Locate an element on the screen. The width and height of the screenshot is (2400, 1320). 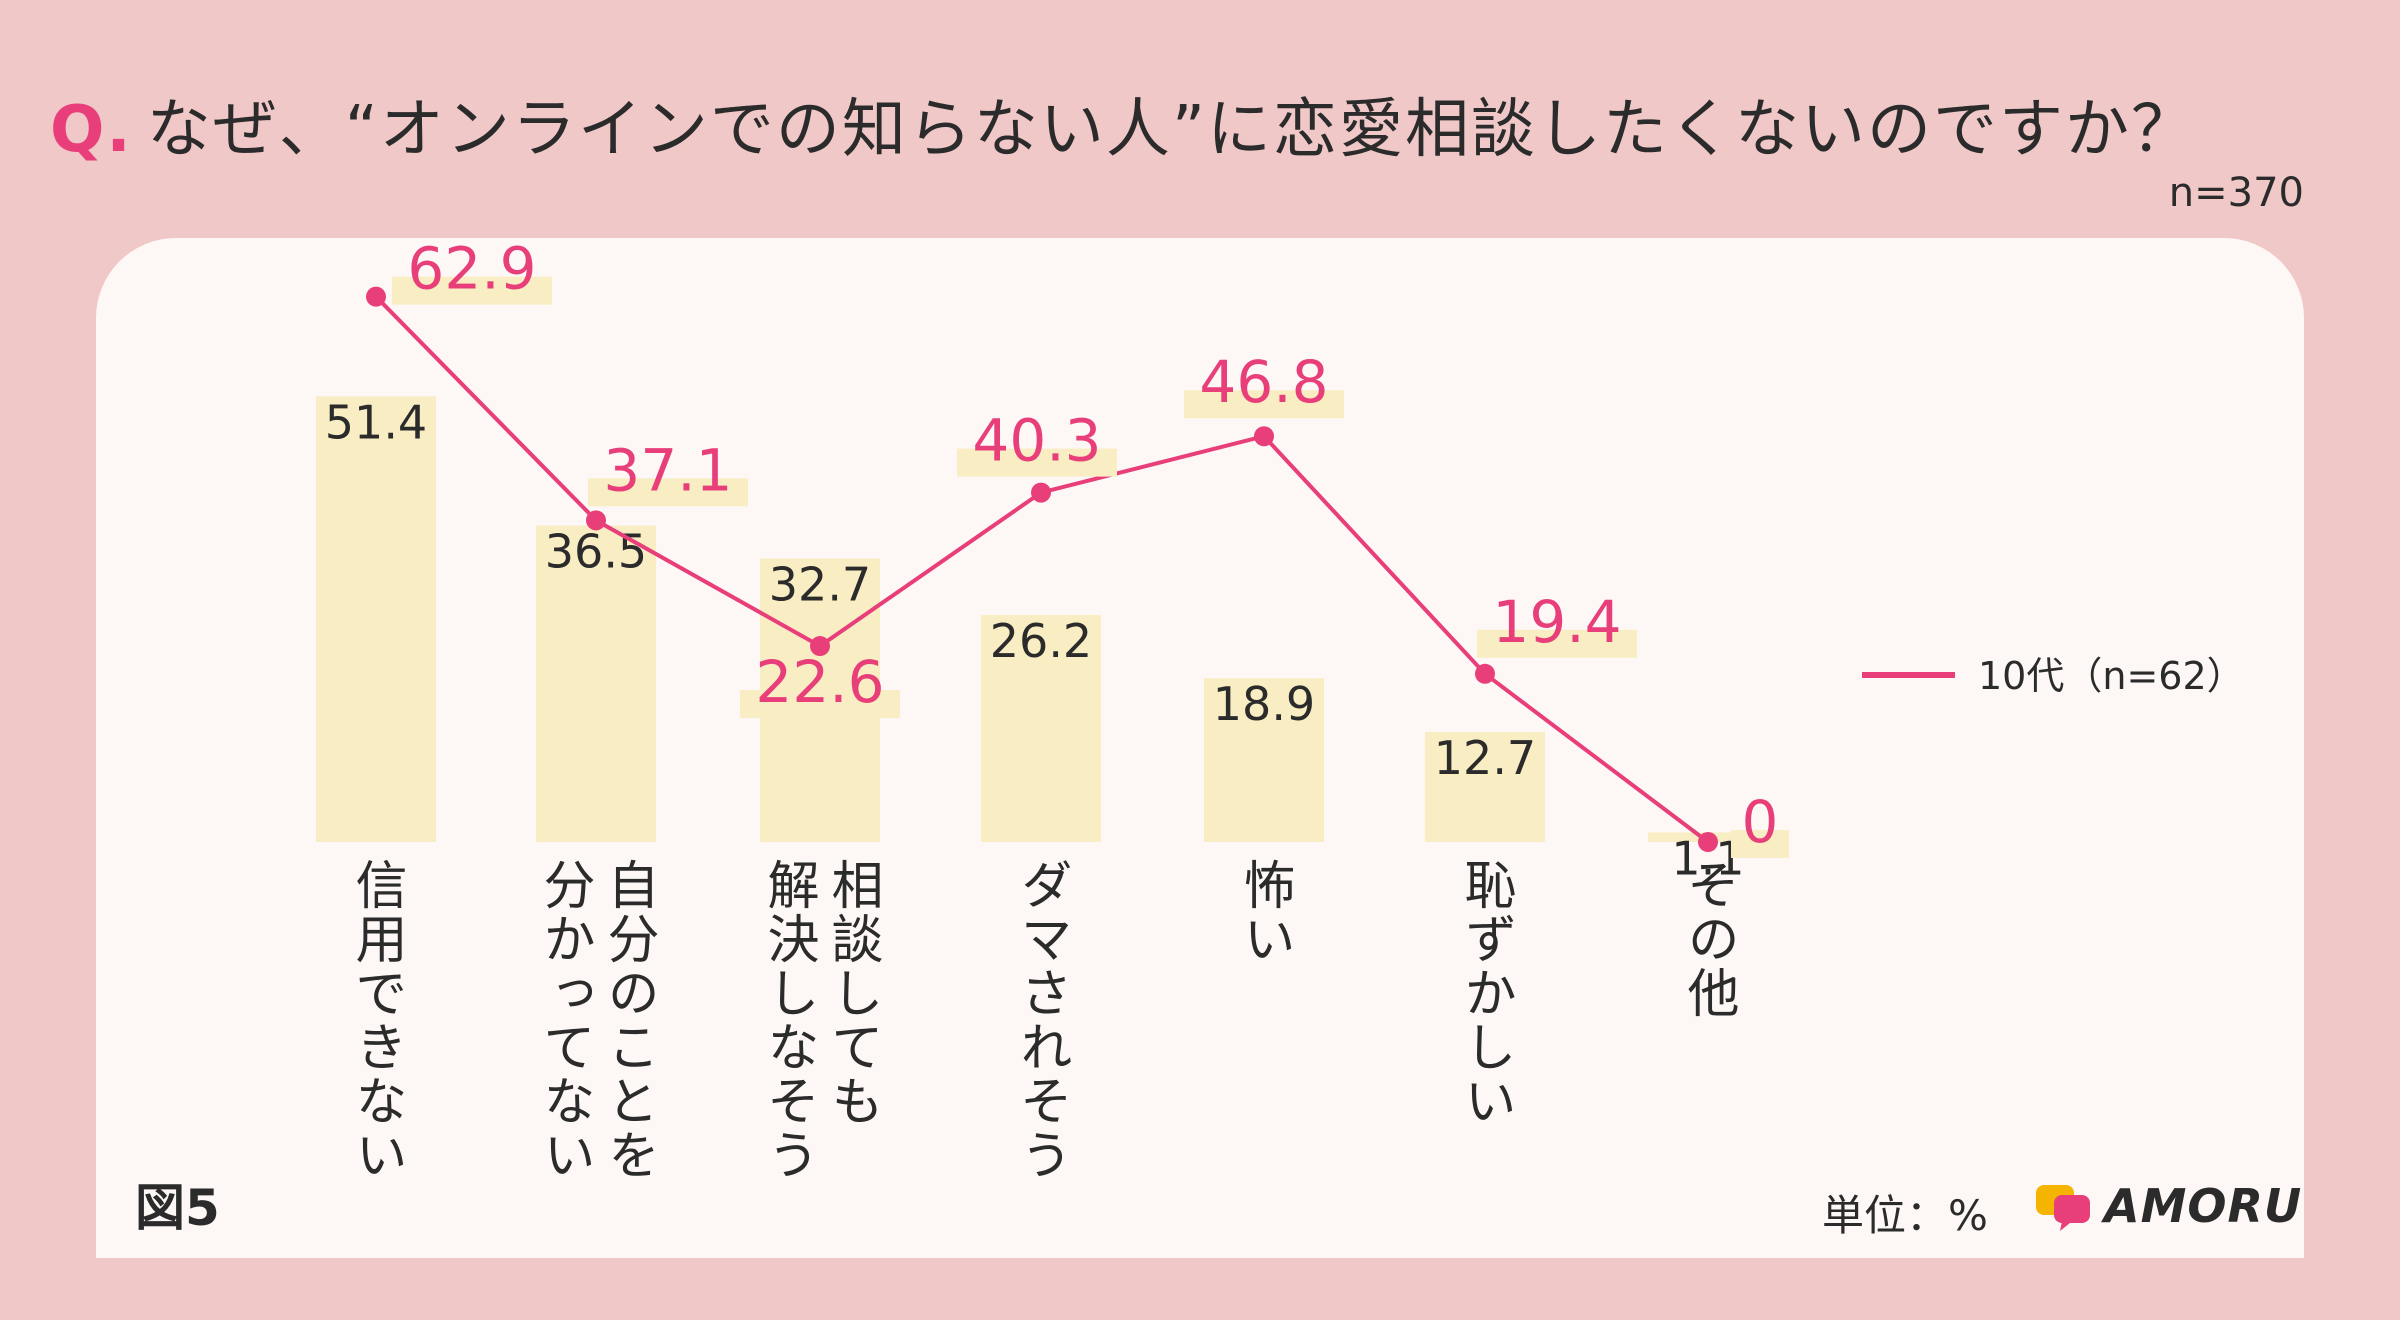
bar-value-label: 12.7 is located at coordinates (1485, 758).